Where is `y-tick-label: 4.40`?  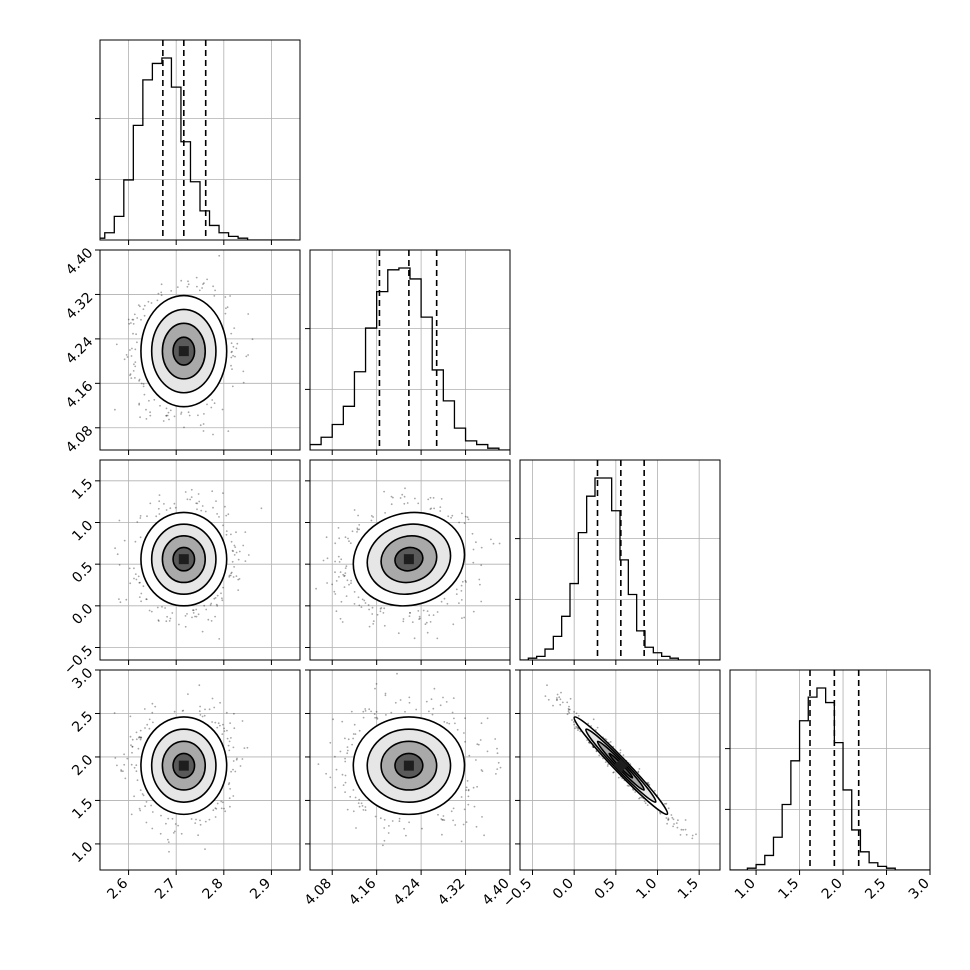
y-tick-label: 4.40 is located at coordinates (79, 261).